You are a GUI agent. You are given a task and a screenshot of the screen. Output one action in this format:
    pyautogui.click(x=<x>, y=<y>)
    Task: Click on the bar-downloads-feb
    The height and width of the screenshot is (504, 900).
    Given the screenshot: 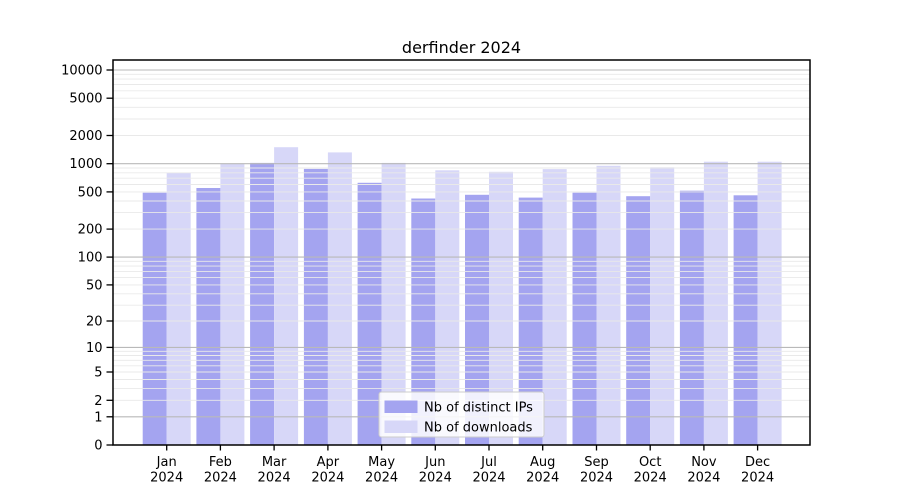 What is the action you would take?
    pyautogui.click(x=232, y=304)
    